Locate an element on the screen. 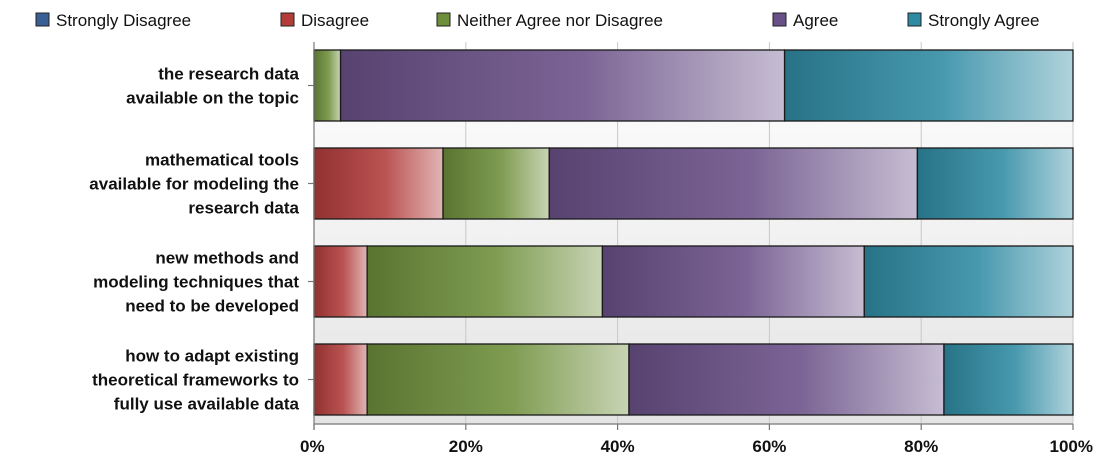 This screenshot has width=1107, height=461. category-label-line: theoretical frameworks to is located at coordinates (195, 380).